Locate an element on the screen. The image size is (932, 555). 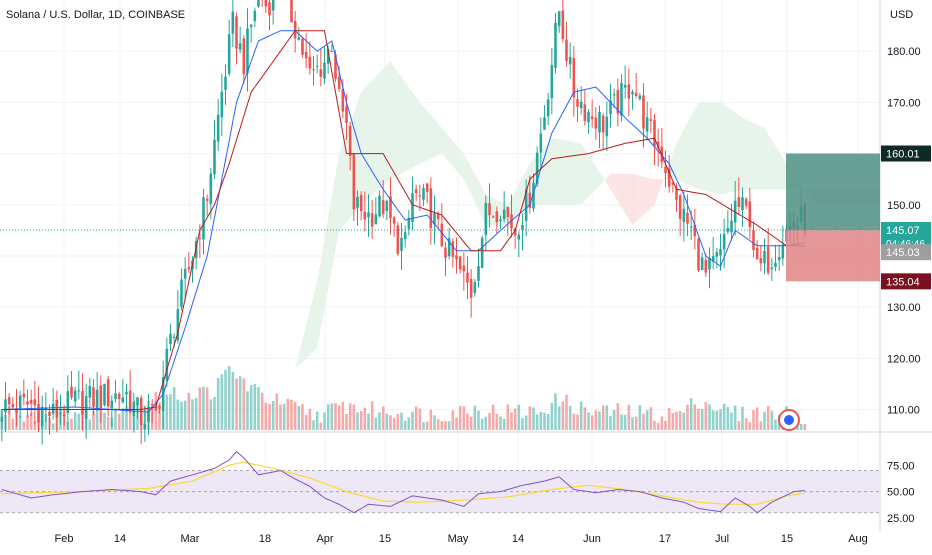
x-tick-label: 14 is located at coordinates (518, 539).